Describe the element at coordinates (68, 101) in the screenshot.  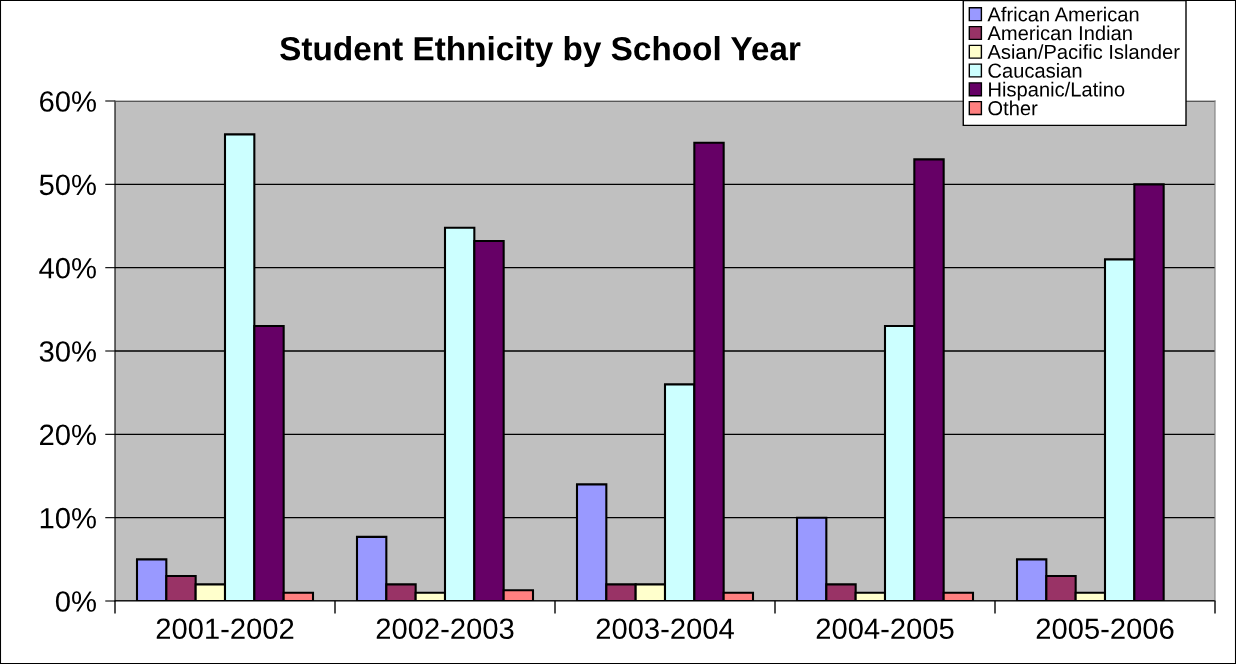
I see `y-tick-label: 60%` at that location.